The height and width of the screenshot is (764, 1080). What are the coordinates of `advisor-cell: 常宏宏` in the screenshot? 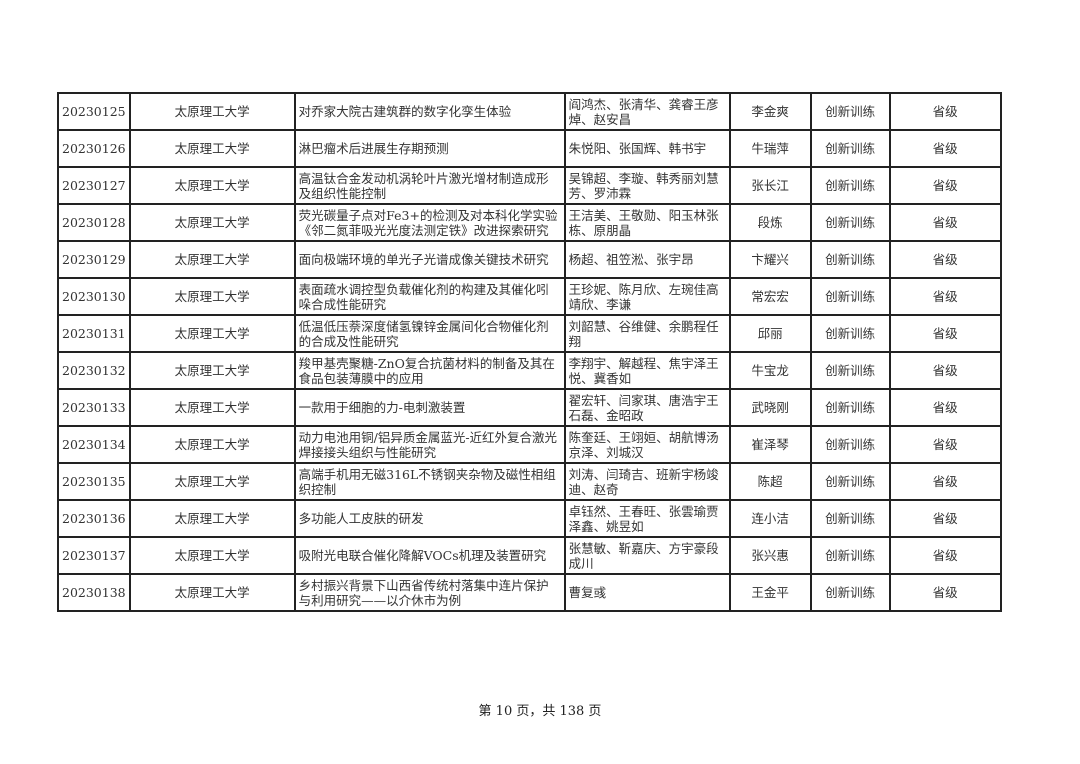 It's located at (770, 296).